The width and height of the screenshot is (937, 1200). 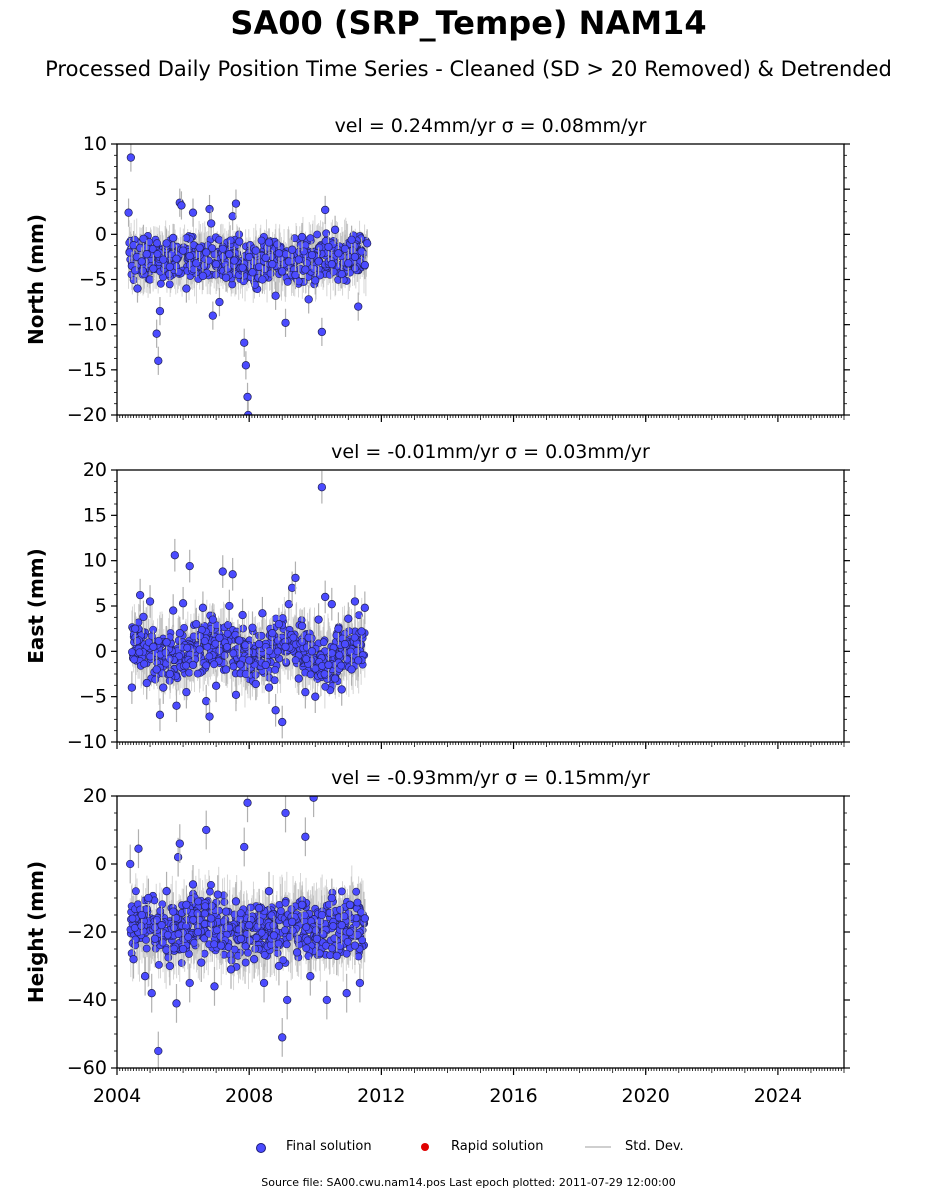 What do you see at coordinates (93, 280) in the screenshot?
I see `y-tick-label: −5` at bounding box center [93, 280].